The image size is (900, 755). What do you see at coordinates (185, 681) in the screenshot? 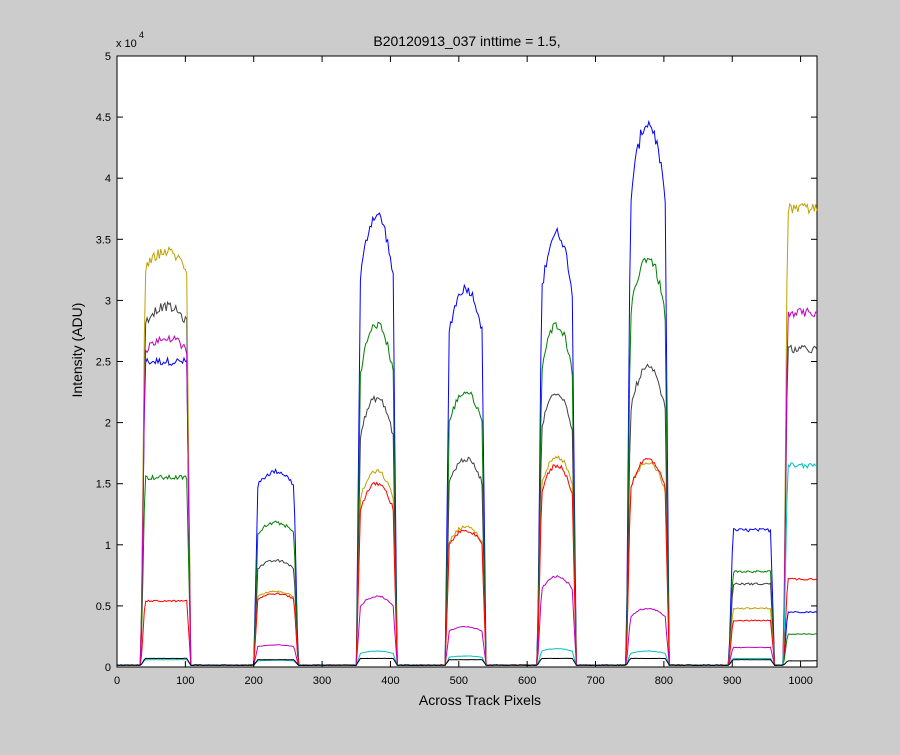
I see `x-tick-label: 100` at bounding box center [185, 681].